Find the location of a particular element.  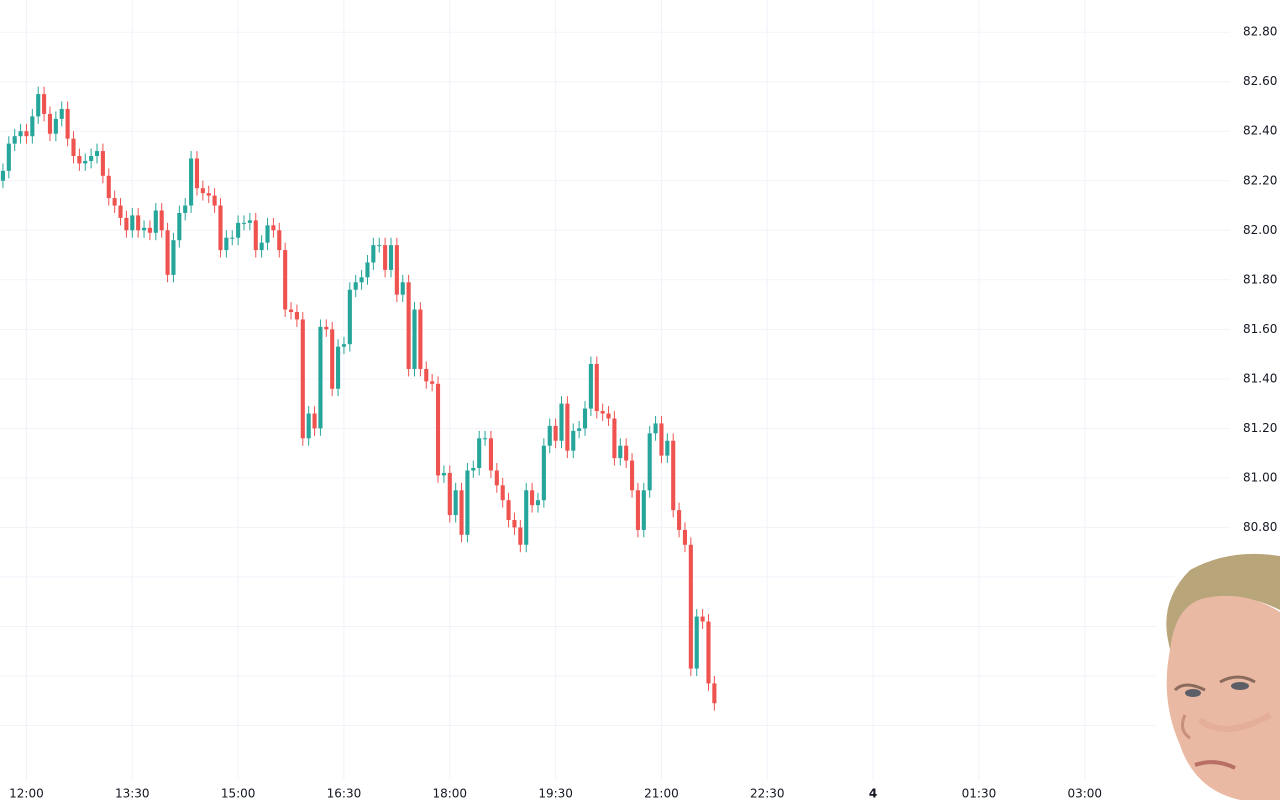

x-tick-label: 22:30 is located at coordinates (767, 794).